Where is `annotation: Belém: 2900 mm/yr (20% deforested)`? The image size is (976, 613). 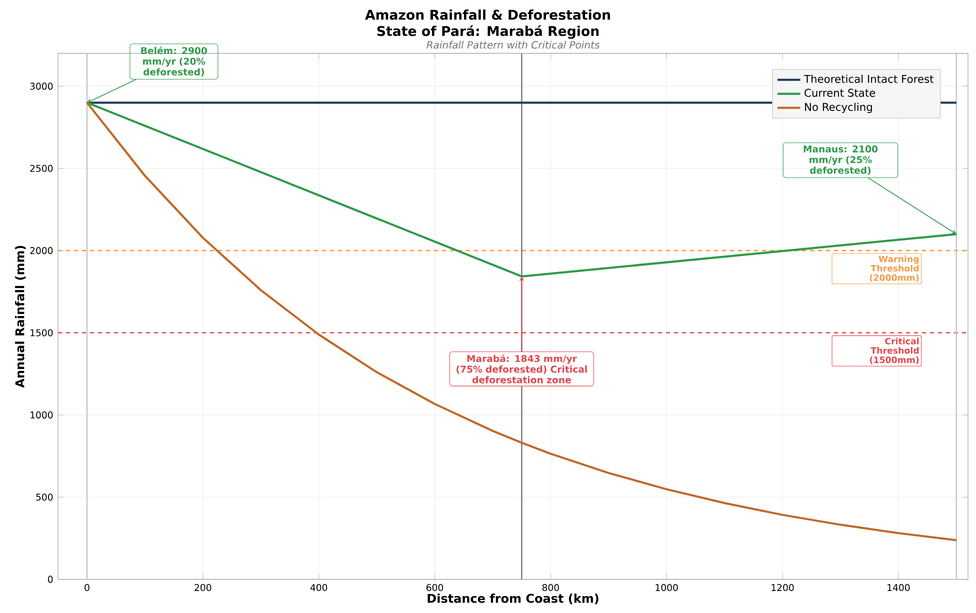
annotation: Belém: 2900 mm/yr (20% deforested) is located at coordinates (174, 61).